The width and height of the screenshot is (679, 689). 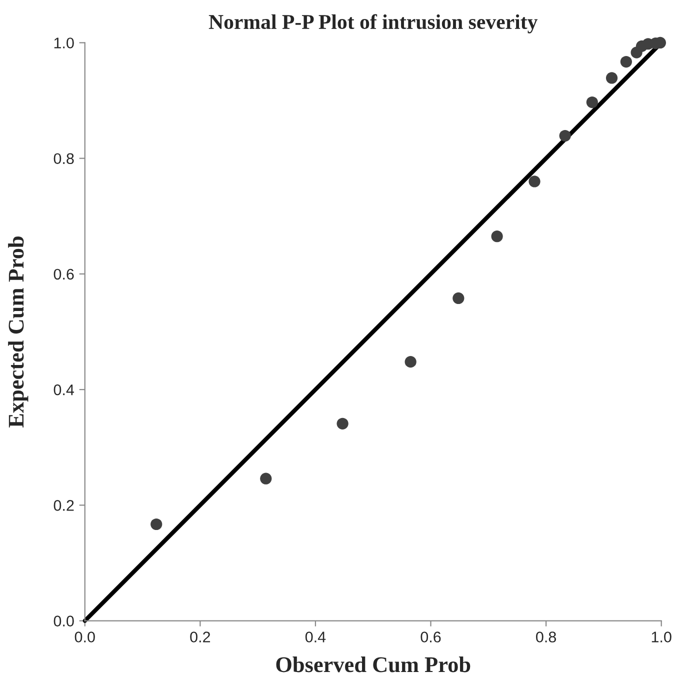 I want to click on y-tick-label: 0.0, so click(x=64, y=621).